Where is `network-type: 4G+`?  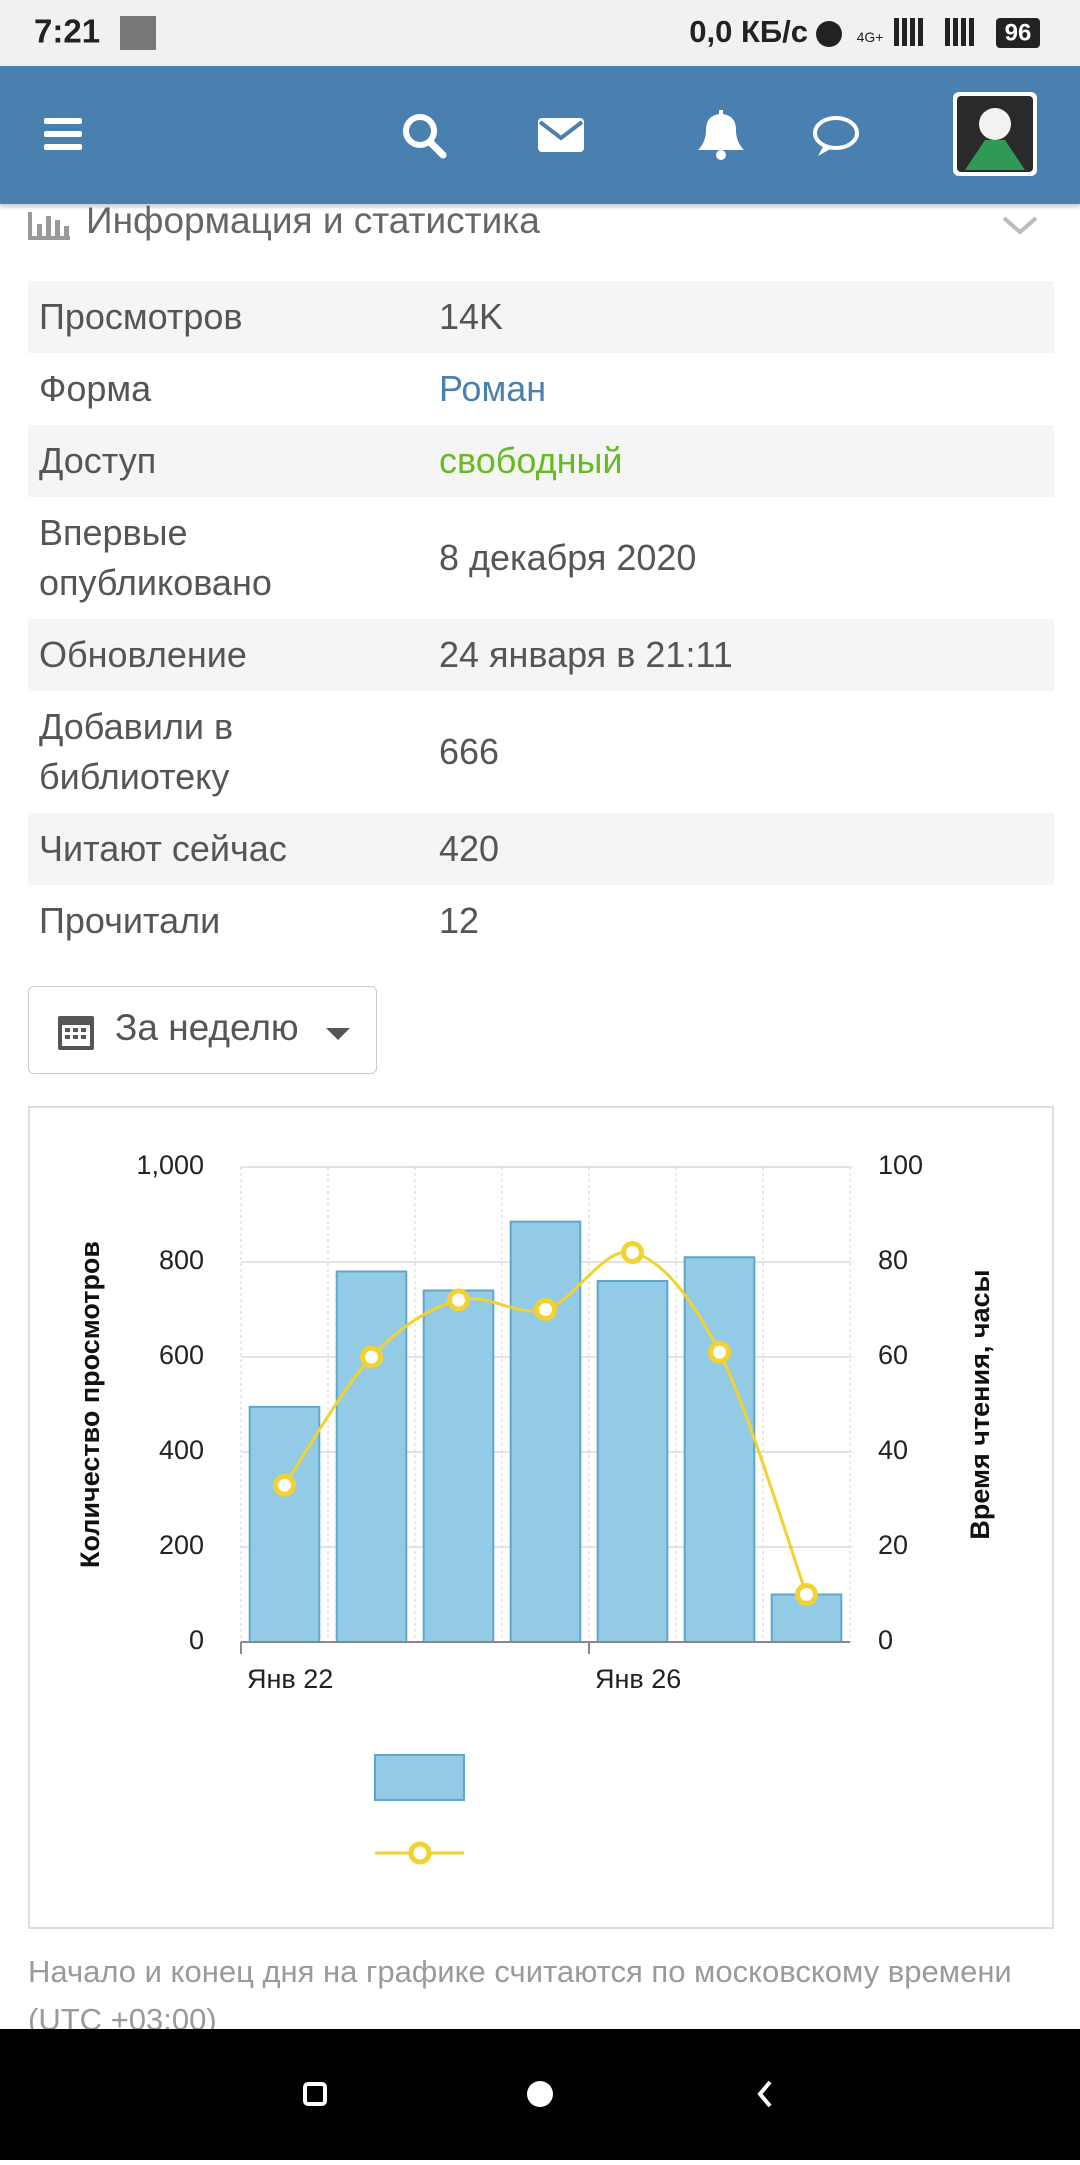
network-type: 4G+ is located at coordinates (870, 37).